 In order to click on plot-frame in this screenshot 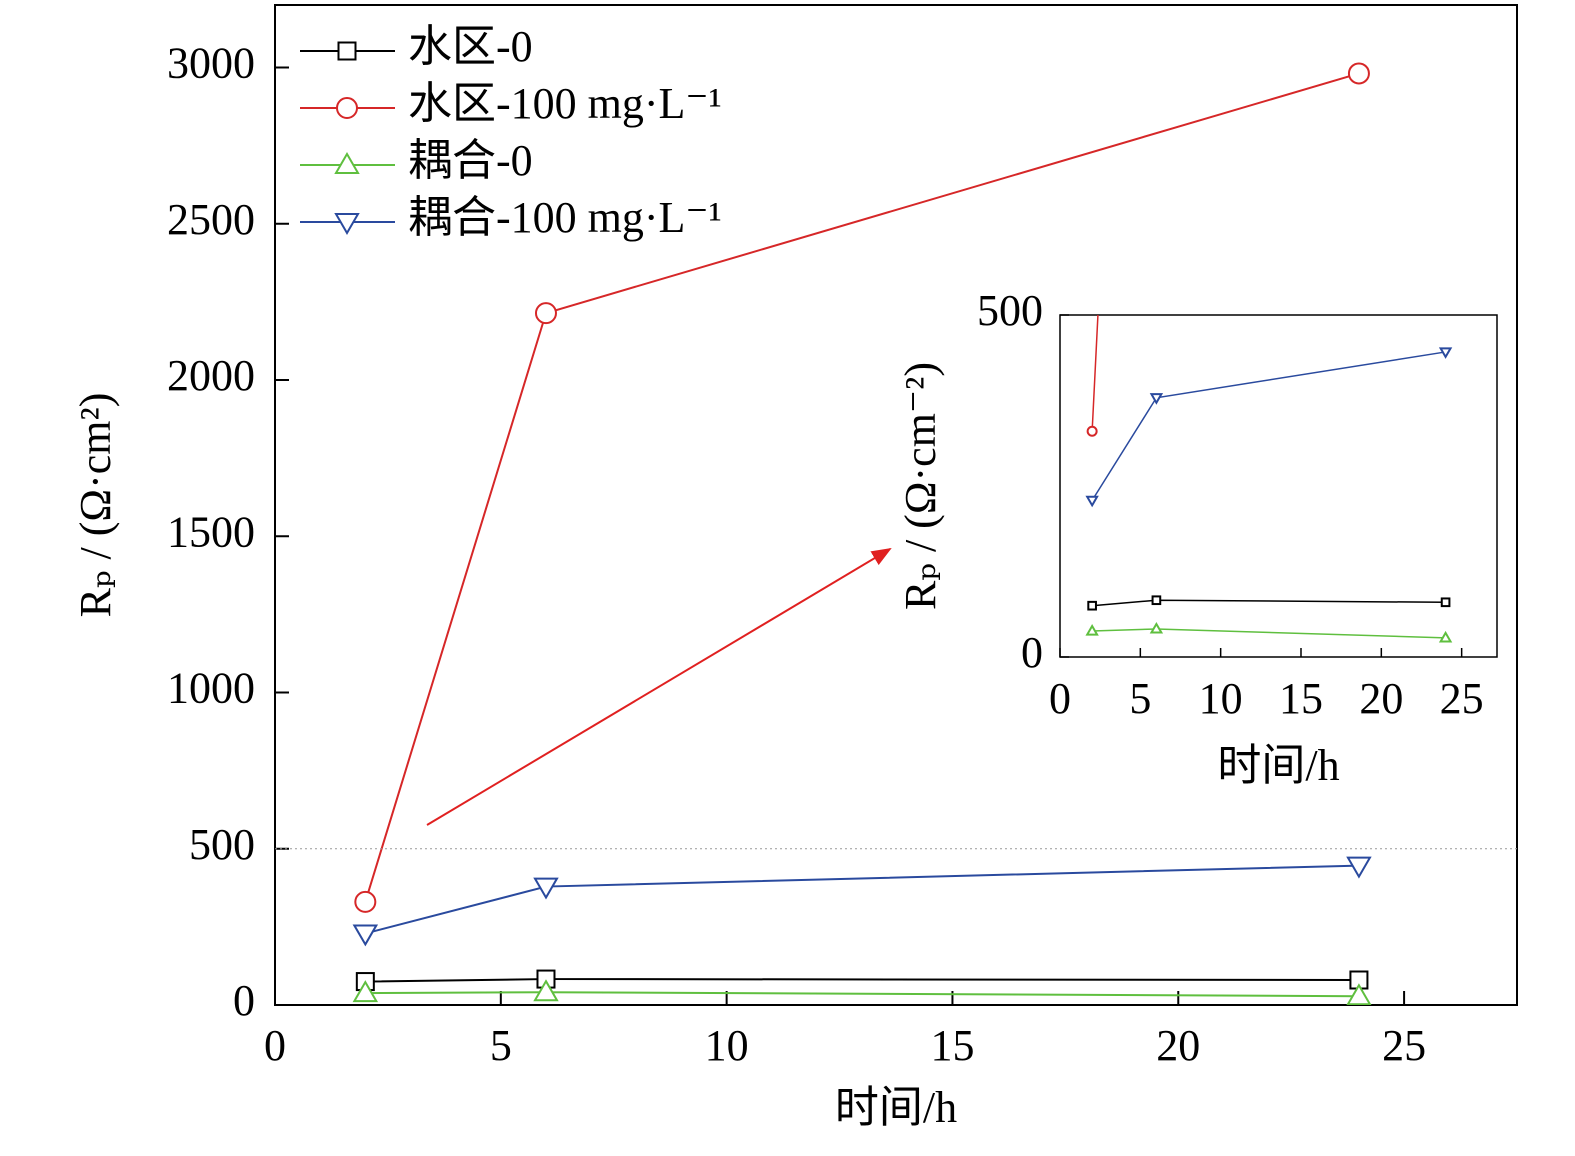, I will do `click(1278, 486)`.